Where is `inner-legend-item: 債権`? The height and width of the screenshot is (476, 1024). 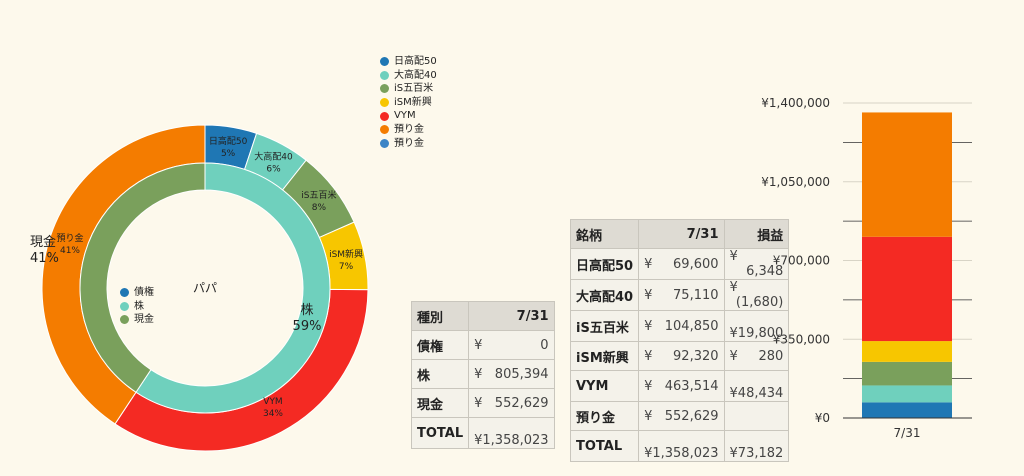
inner-legend-item: 債権 is located at coordinates (137, 293).